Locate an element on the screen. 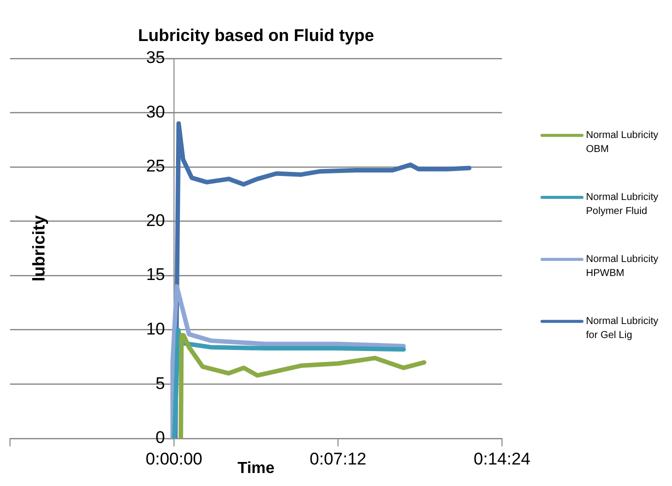 The width and height of the screenshot is (672, 486). y-tick-label: 35 is located at coordinates (155, 58).